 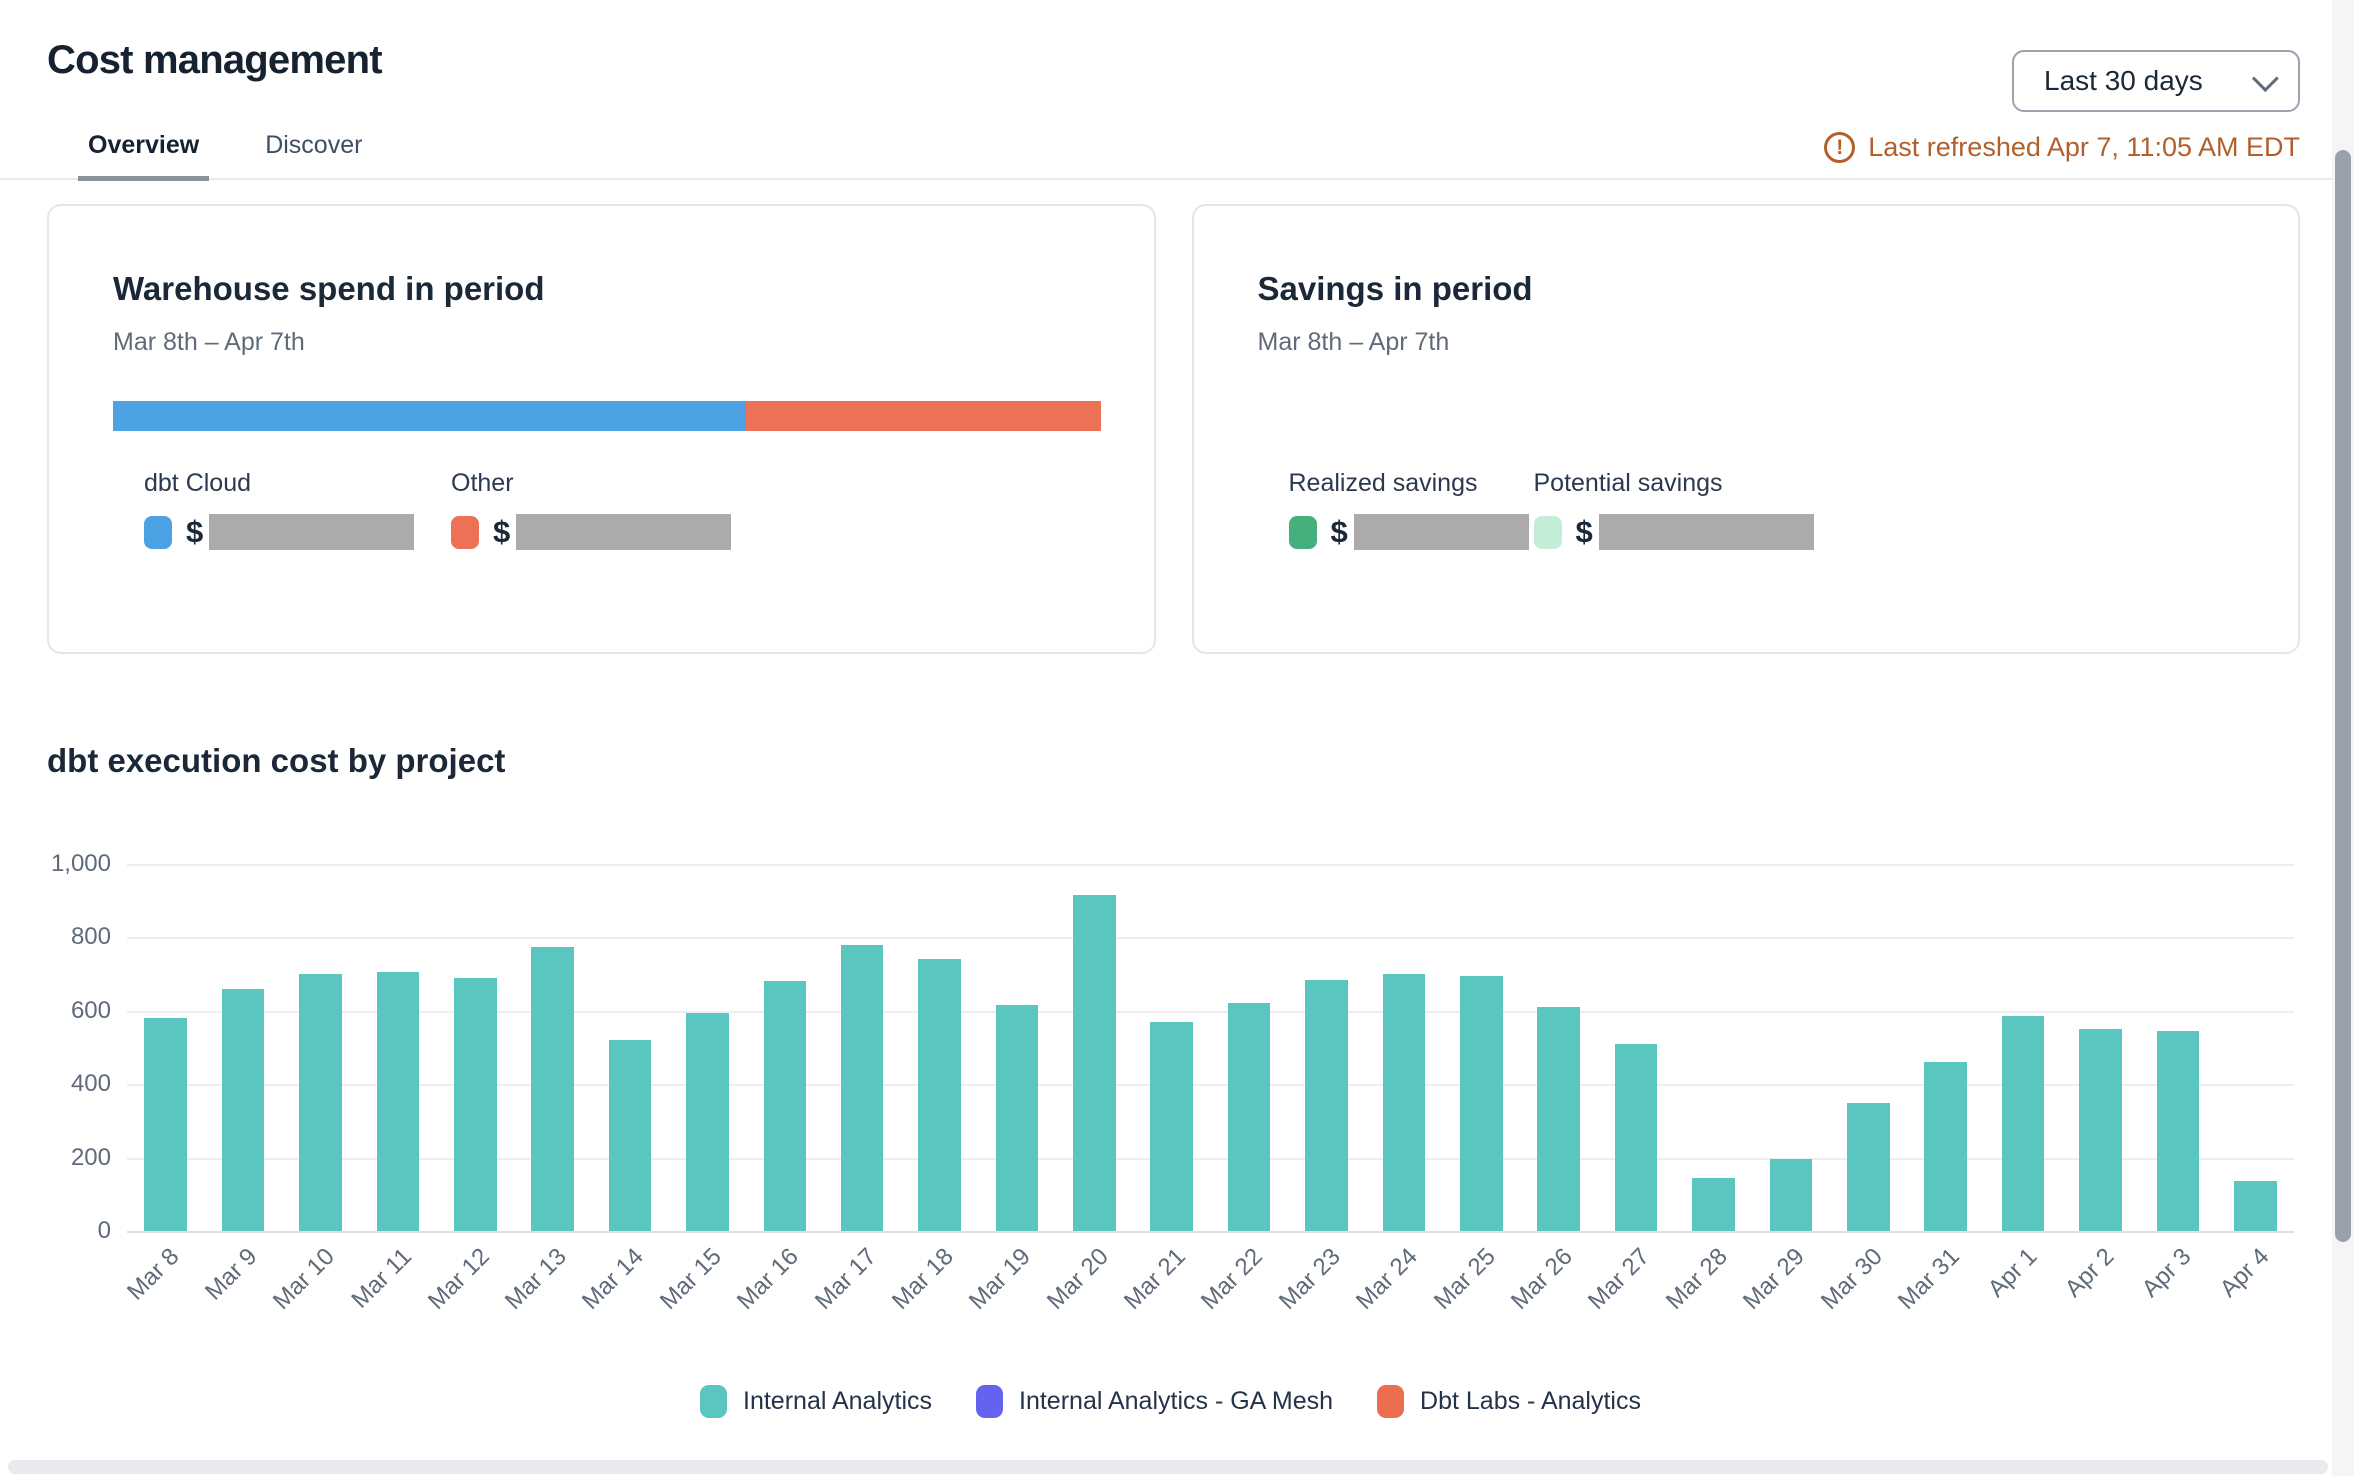 What do you see at coordinates (1411, 509) in the screenshot?
I see `legend-col-realized: Realized savings $` at bounding box center [1411, 509].